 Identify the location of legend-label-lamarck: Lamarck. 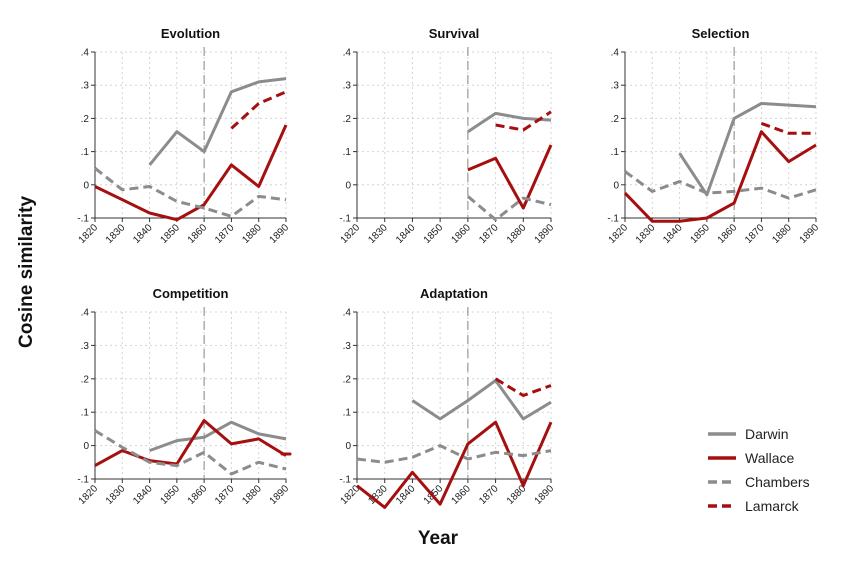
(772, 506).